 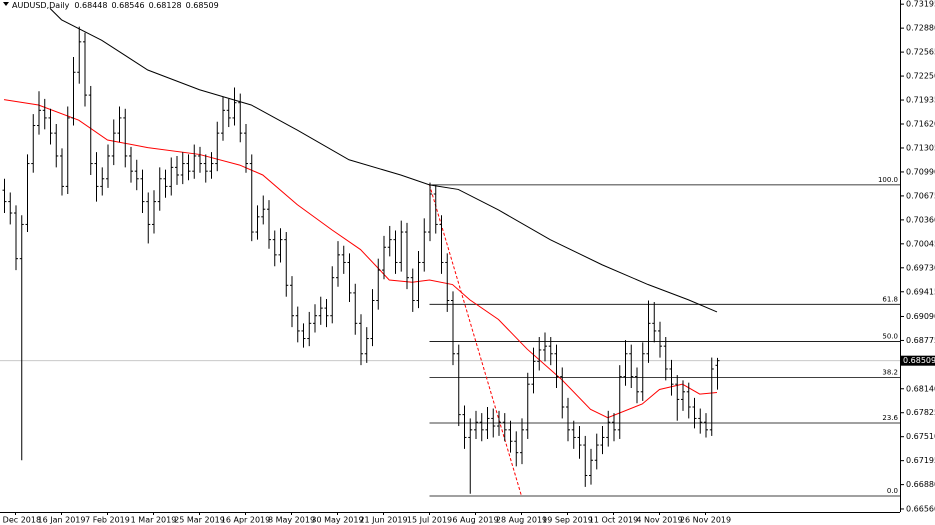 I want to click on x-tick-label: 4 Nov 2019, so click(x=659, y=520).